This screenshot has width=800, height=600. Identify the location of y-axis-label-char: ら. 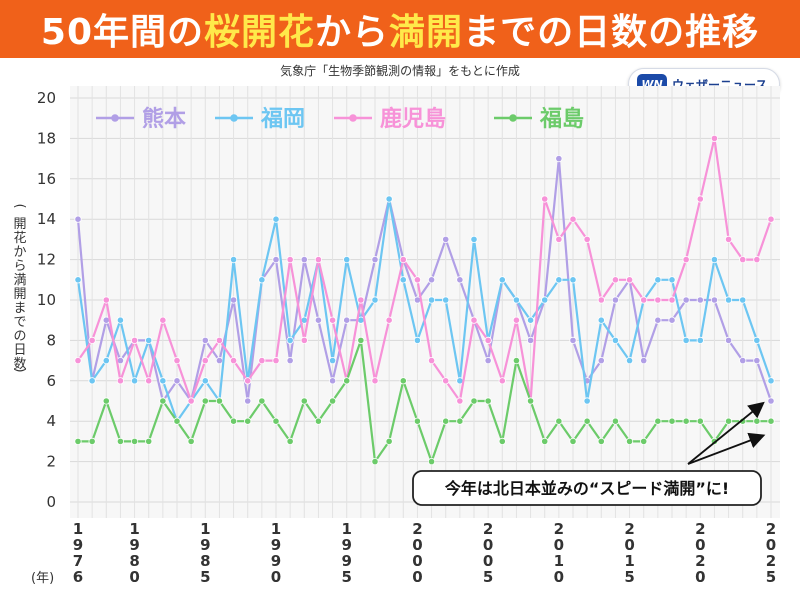
(19, 266).